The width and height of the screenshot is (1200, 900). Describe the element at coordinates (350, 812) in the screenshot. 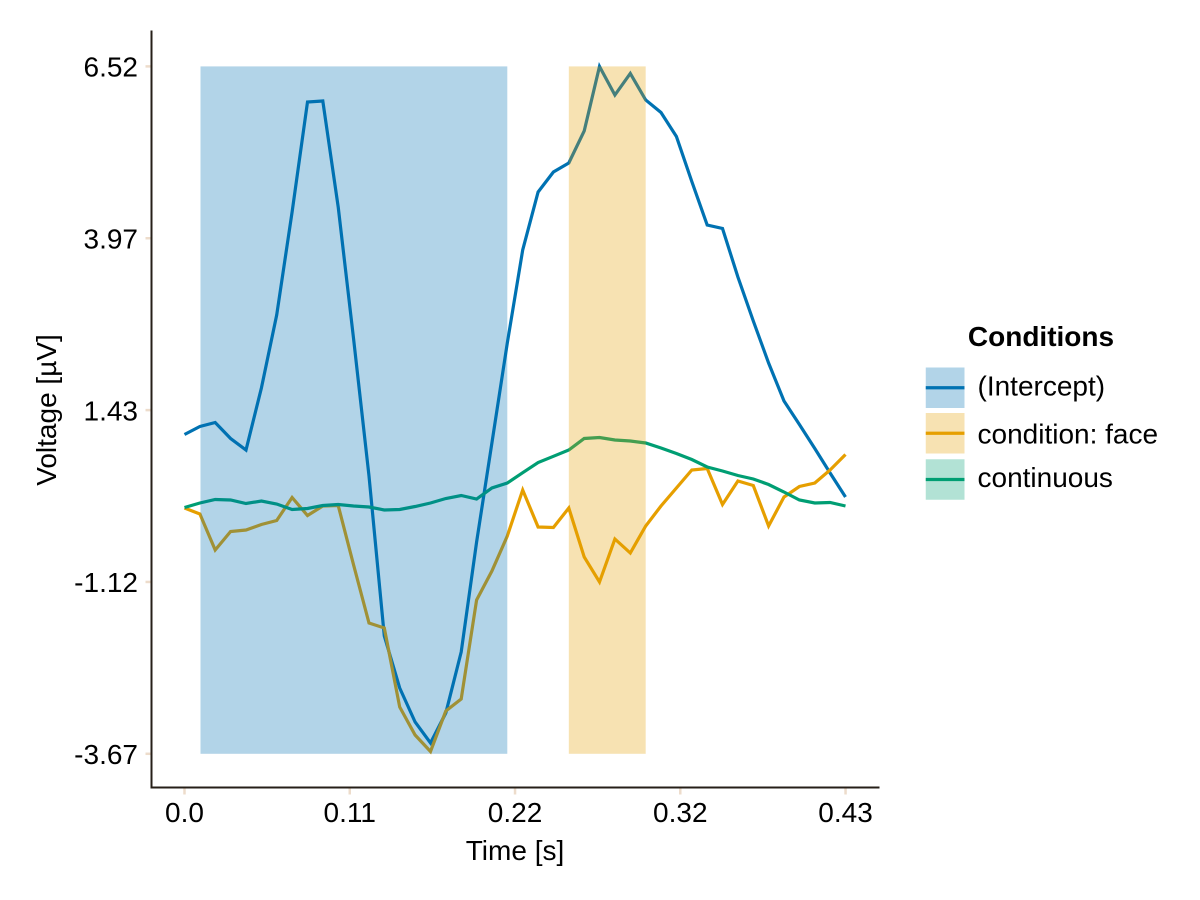

I see `svg-text: 0.11` at that location.